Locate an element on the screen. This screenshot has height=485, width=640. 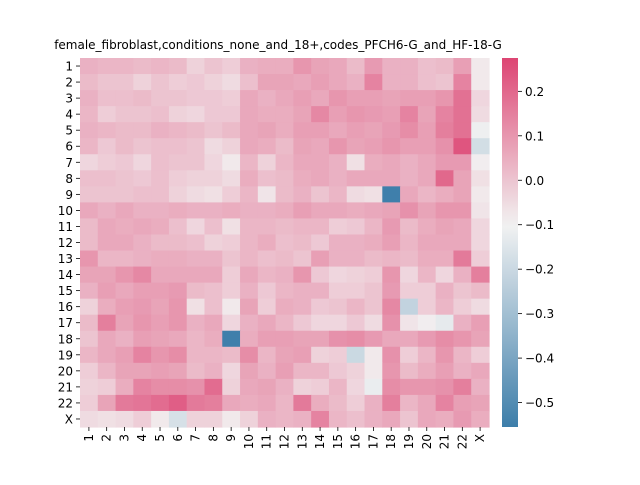
colorbar-tick-label: −0.5 is located at coordinates (539, 403).